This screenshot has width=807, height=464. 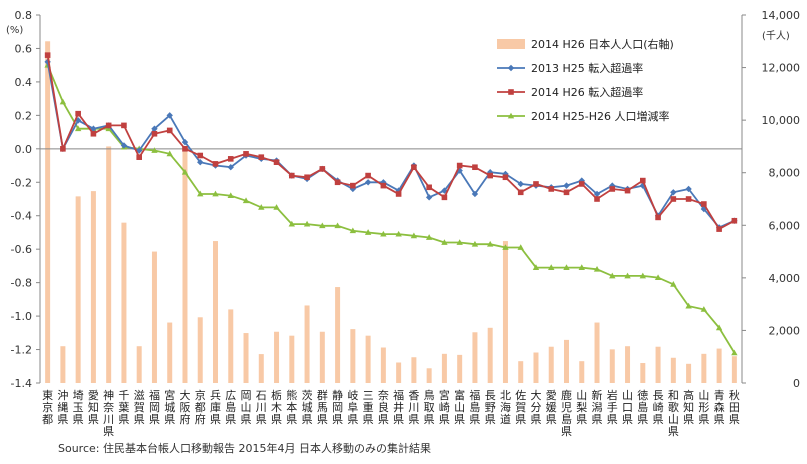 I want to click on category-label: 岡山県, so click(x=246, y=407).